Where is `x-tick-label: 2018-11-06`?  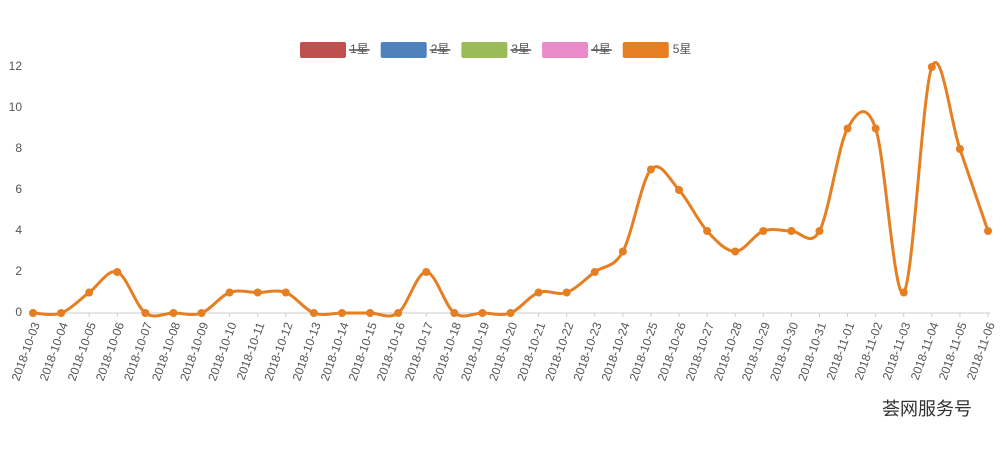 x-tick-label: 2018-11-06 is located at coordinates (981, 351).